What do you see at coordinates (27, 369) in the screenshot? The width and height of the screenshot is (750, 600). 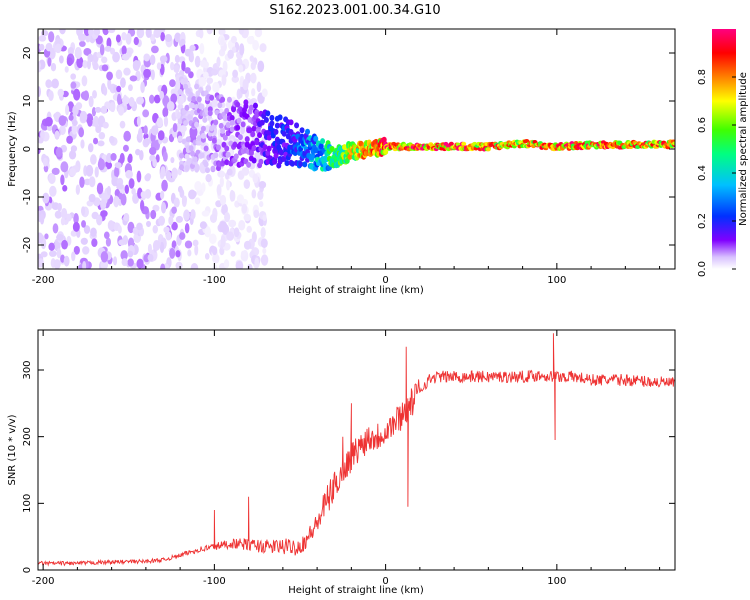 I see `bottom-y-tick-label: 300` at bounding box center [27, 369].